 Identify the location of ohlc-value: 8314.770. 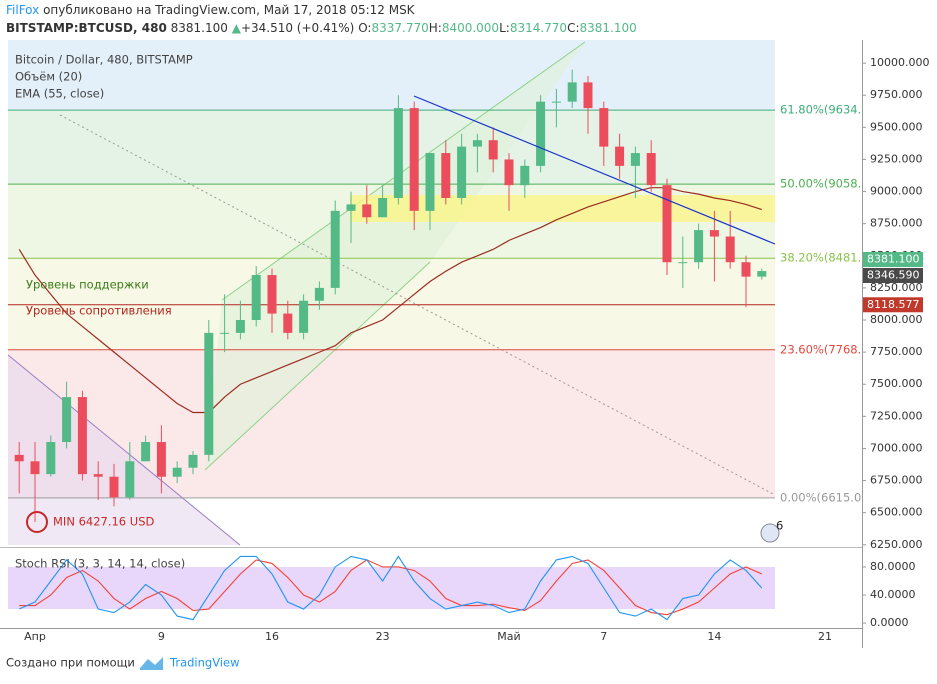
(538, 28).